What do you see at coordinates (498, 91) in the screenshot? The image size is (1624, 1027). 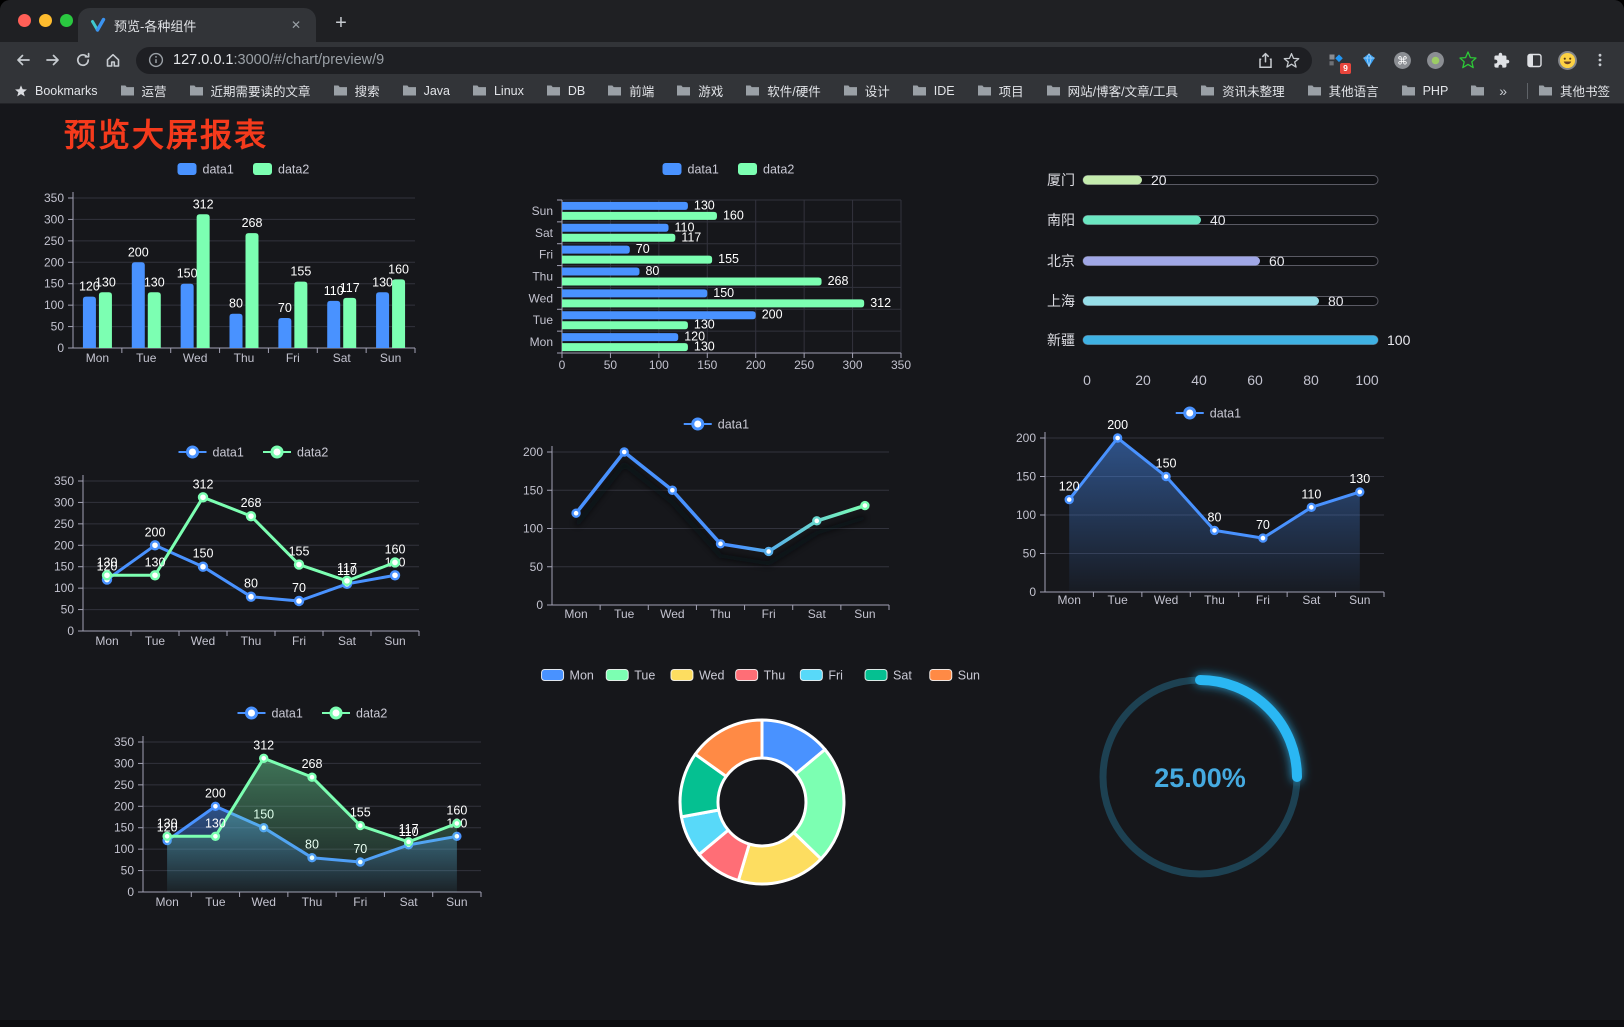 I see `bookmark-folder-4: Linux` at bounding box center [498, 91].